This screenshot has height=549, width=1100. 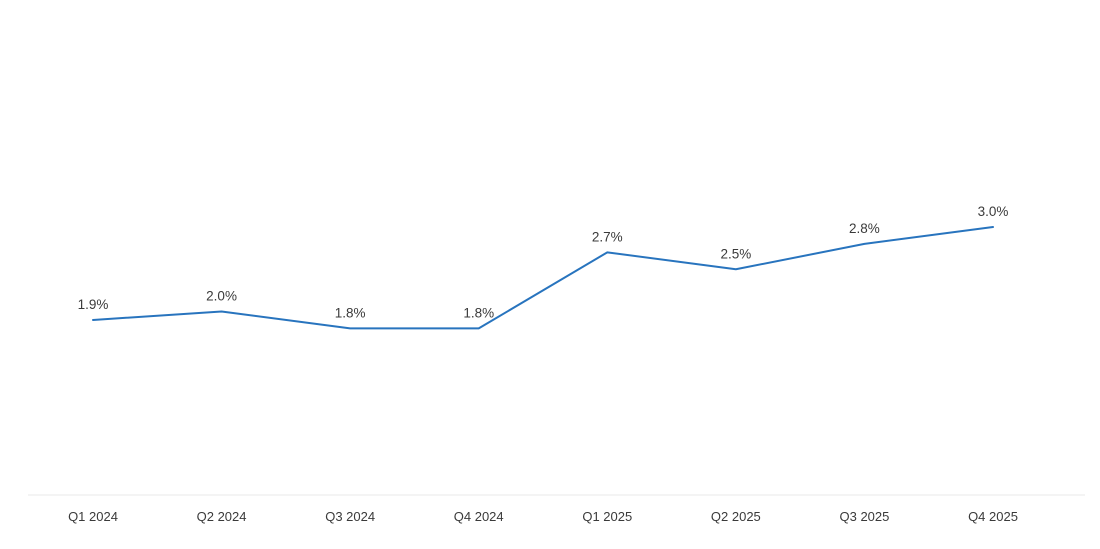 What do you see at coordinates (736, 516) in the screenshot?
I see `x-tick-label: Q2 2025` at bounding box center [736, 516].